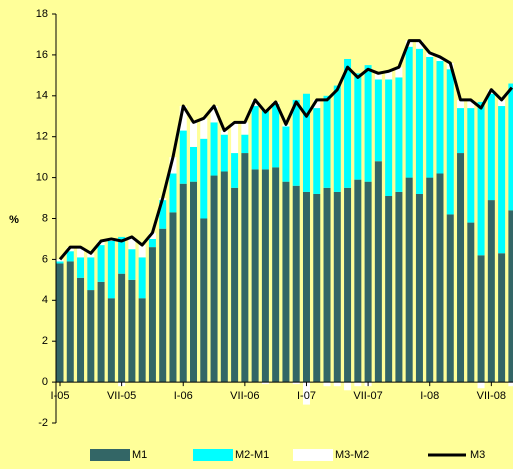  Describe the element at coordinates (14, 220) in the screenshot. I see `y-axis-label: %` at that location.